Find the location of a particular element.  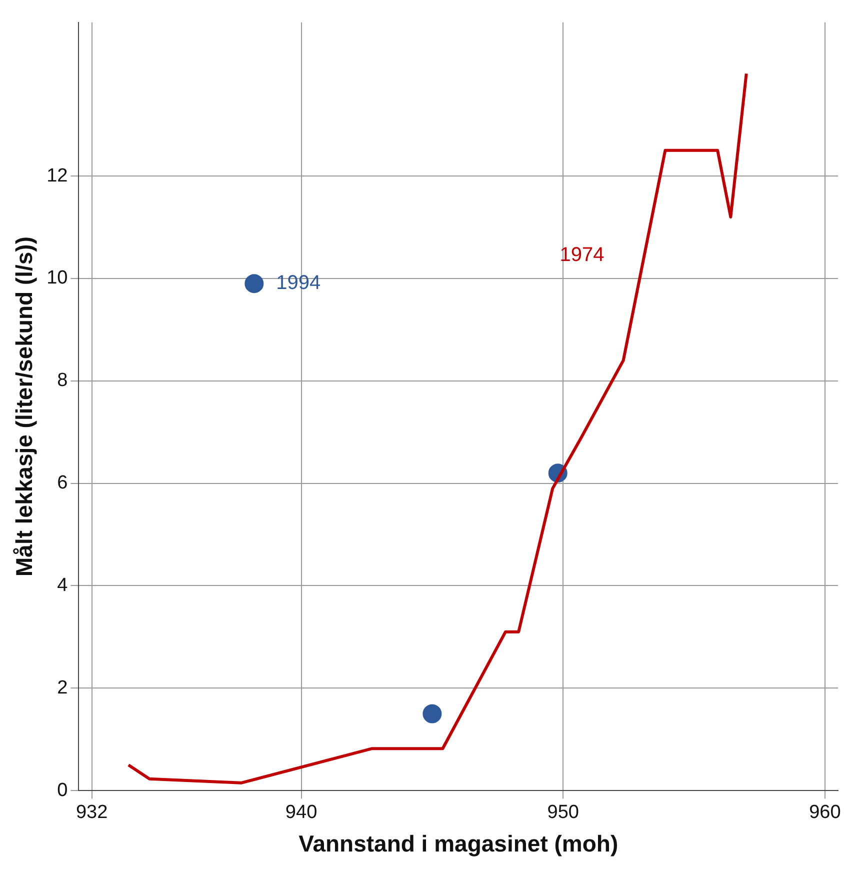

series-label: 1974 is located at coordinates (582, 255).